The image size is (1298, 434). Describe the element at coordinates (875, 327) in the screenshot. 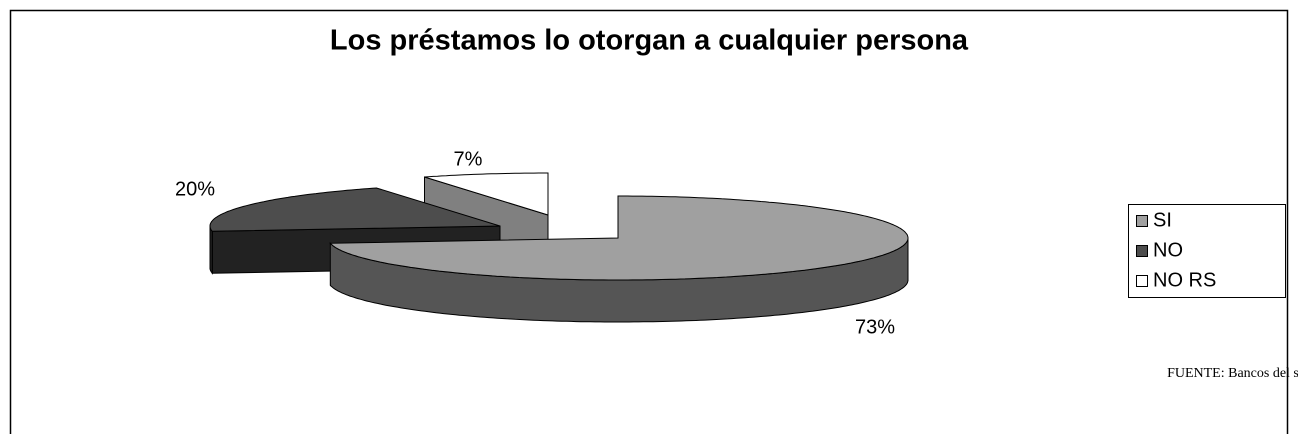

I see `data-label: 73%` at that location.